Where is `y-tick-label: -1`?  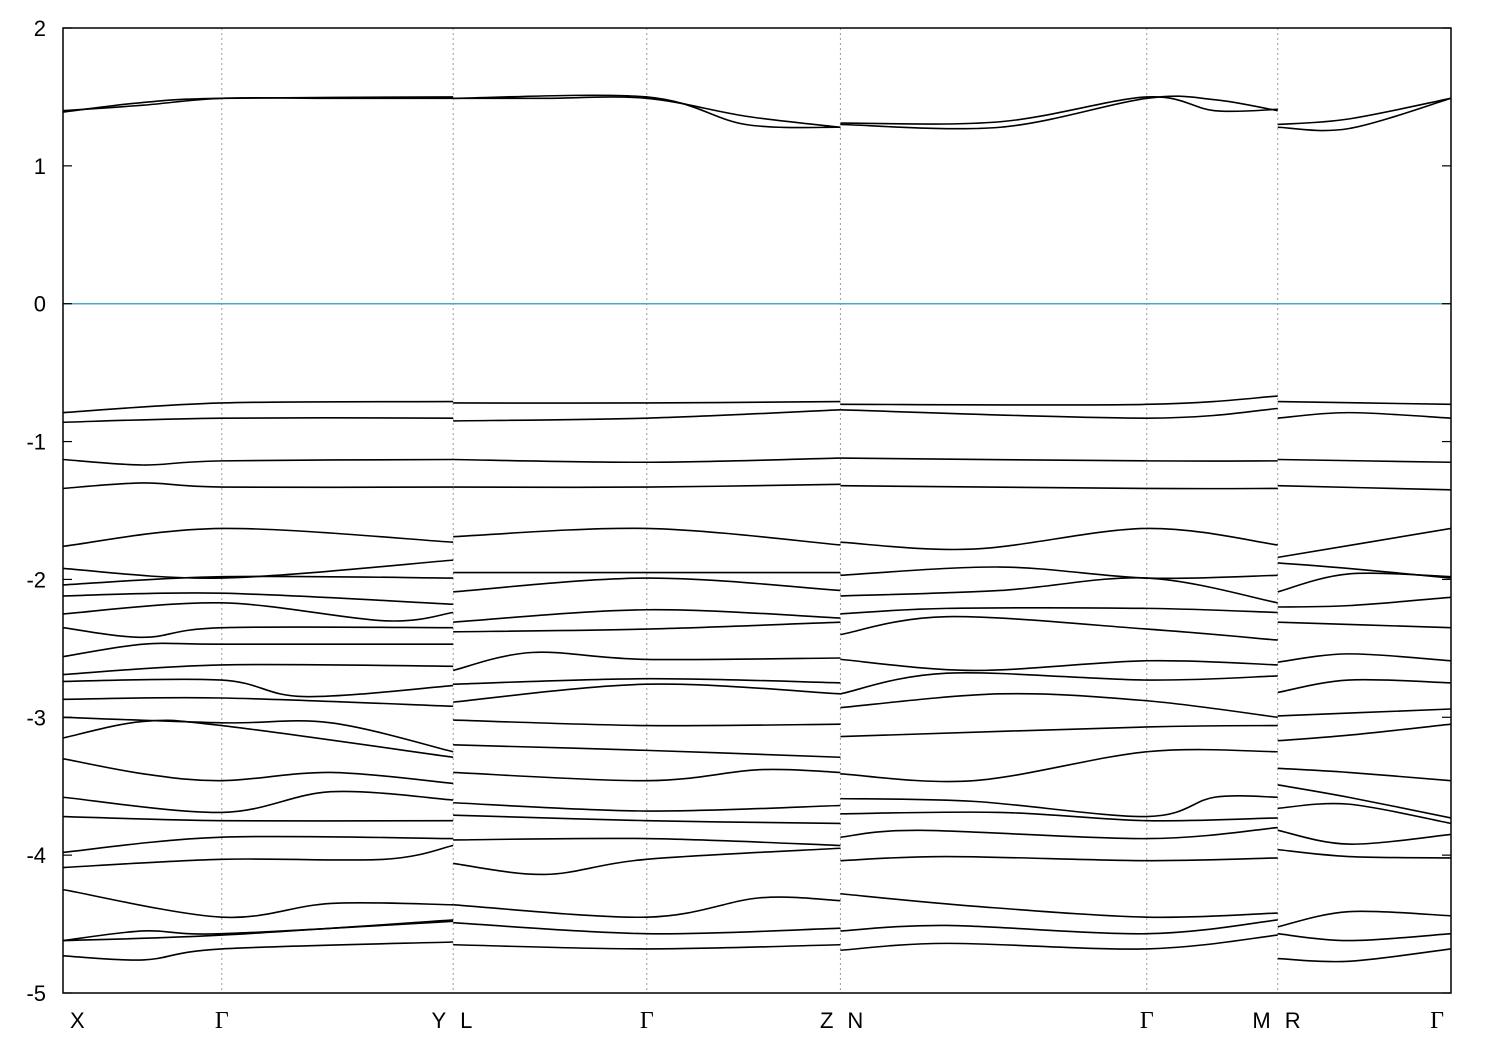 y-tick-label: -1 is located at coordinates (36, 442).